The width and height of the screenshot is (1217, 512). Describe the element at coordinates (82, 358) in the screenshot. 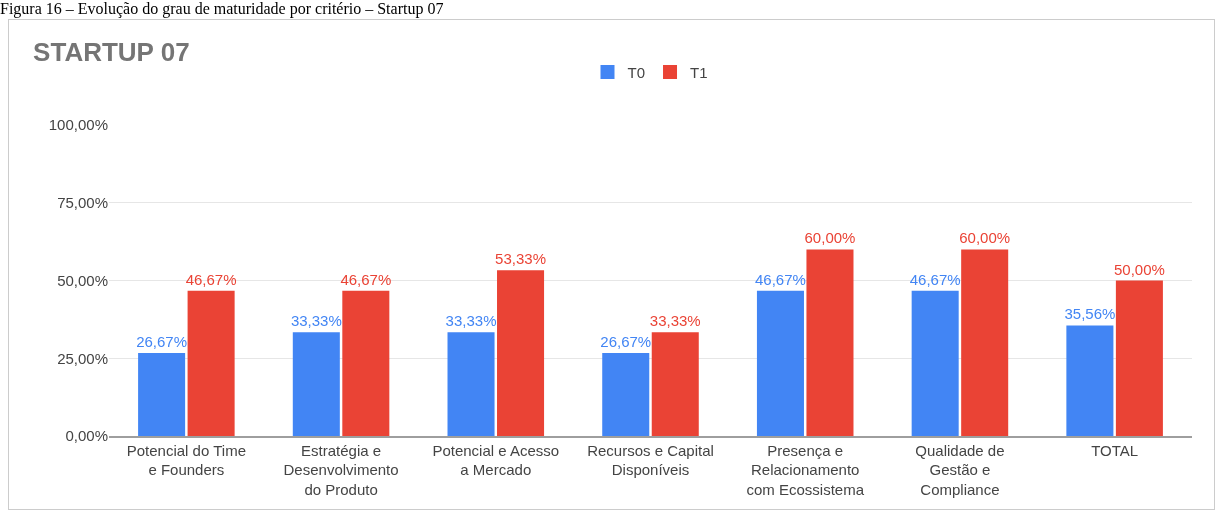

I see `y-tick-label: 25,00%` at that location.